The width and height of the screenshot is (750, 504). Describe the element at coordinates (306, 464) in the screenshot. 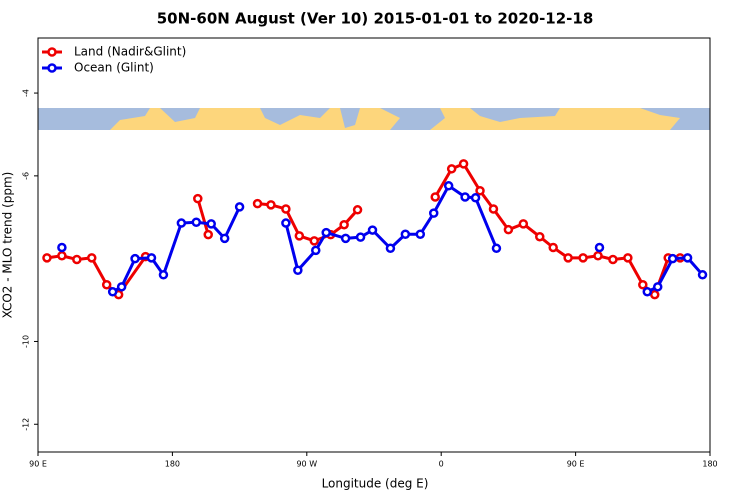

I see `x-tick-label: 90 W` at that location.